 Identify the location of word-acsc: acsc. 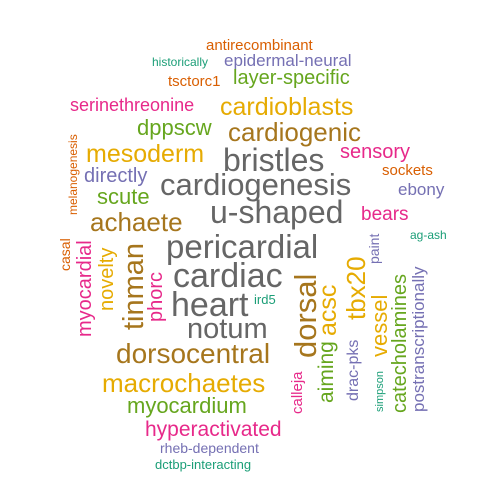
(328, 310).